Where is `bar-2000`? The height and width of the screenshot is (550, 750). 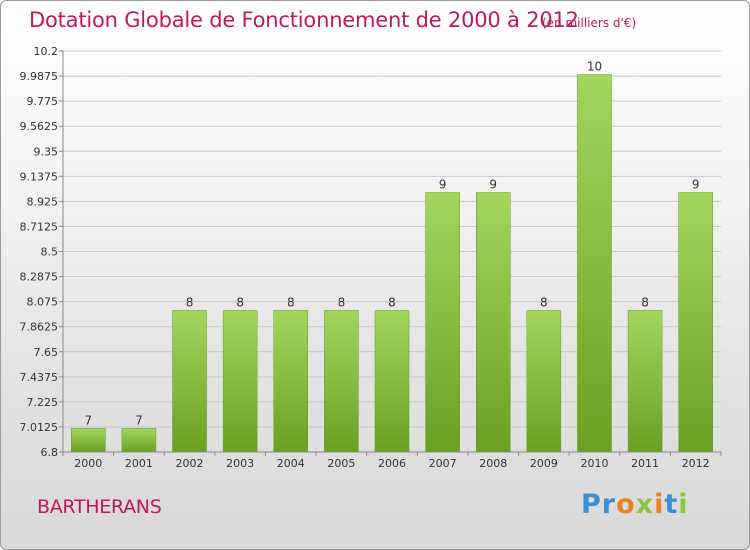
bar-2000 is located at coordinates (88, 440).